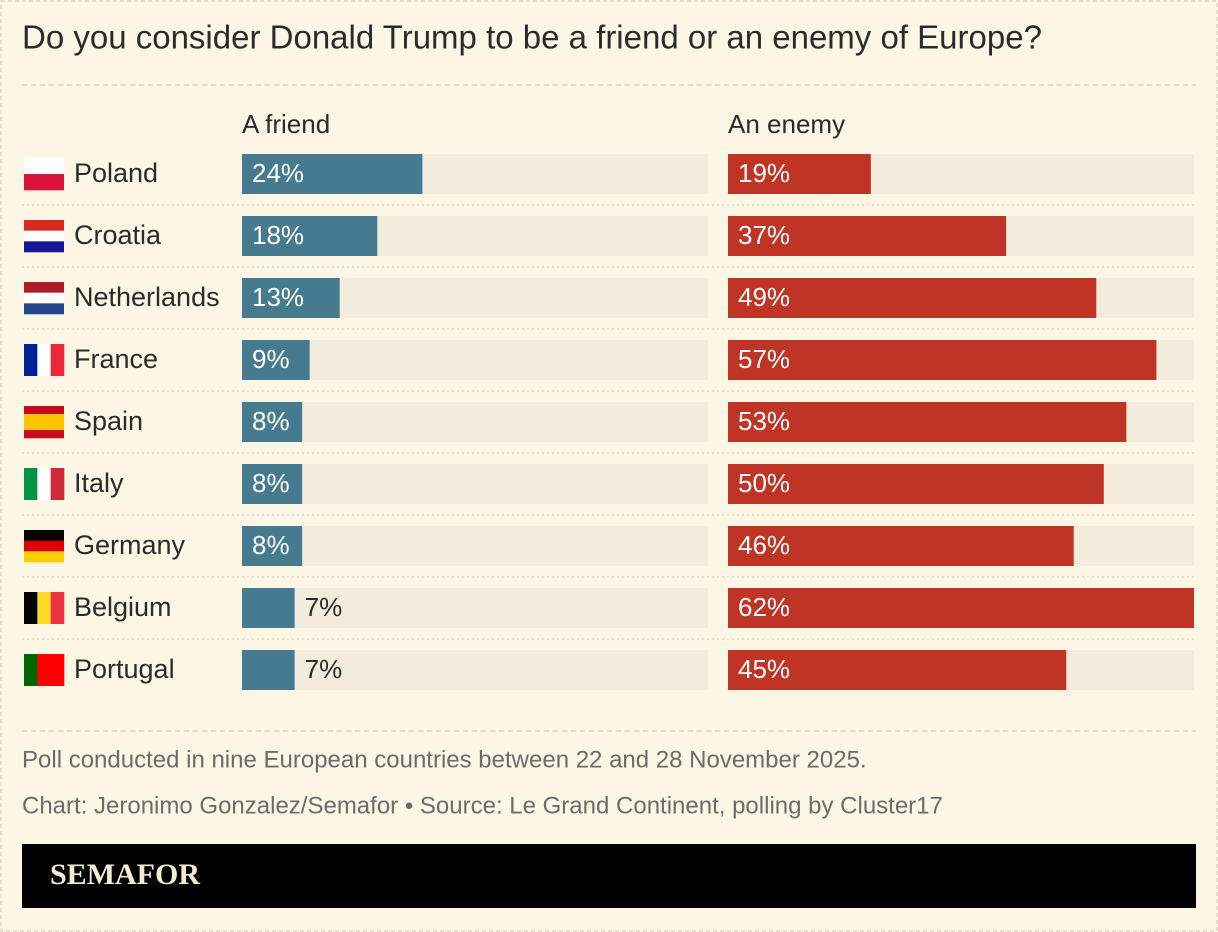 The width and height of the screenshot is (1218, 932). What do you see at coordinates (147, 297) in the screenshot?
I see `category-label: Netherlands` at bounding box center [147, 297].